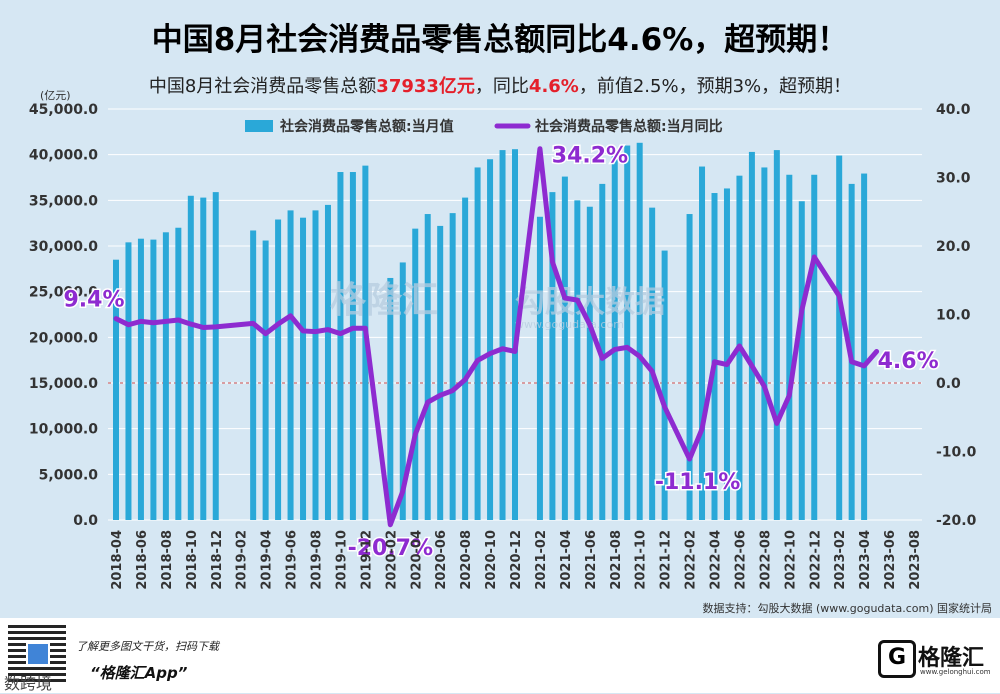 The image size is (1000, 694). Describe the element at coordinates (63, 156) in the screenshot. I see `left-tick-label: 40,000.0` at that location.